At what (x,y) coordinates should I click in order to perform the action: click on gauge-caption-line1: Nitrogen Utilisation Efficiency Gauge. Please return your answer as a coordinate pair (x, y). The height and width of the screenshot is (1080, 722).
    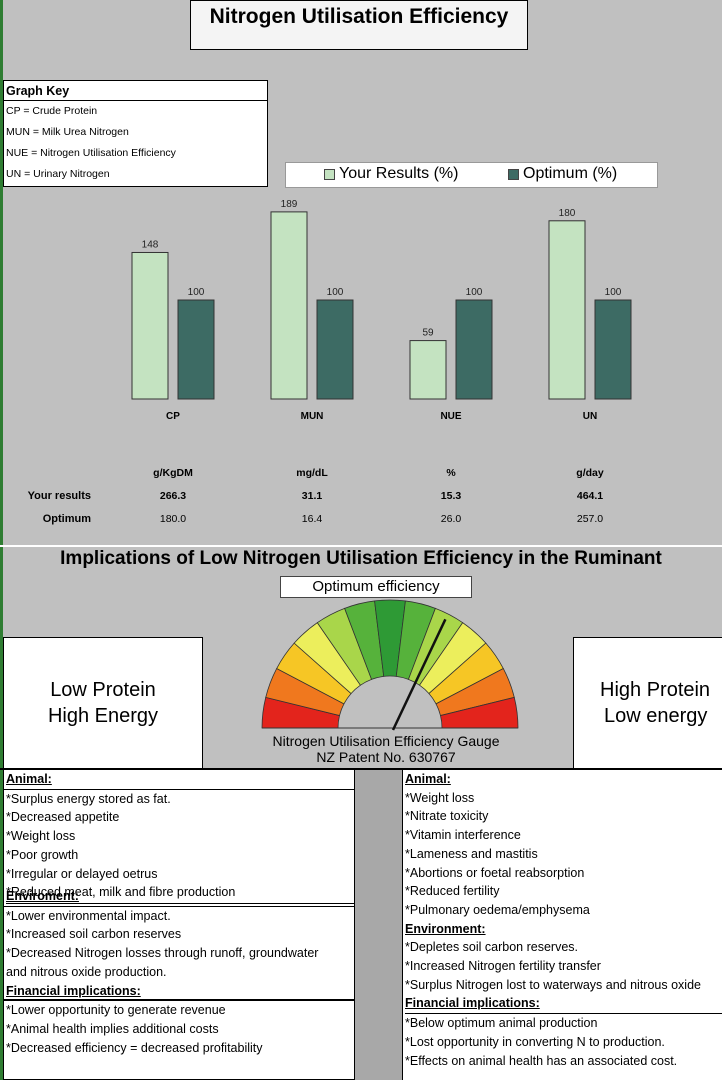
    Looking at the image, I should click on (386, 741).